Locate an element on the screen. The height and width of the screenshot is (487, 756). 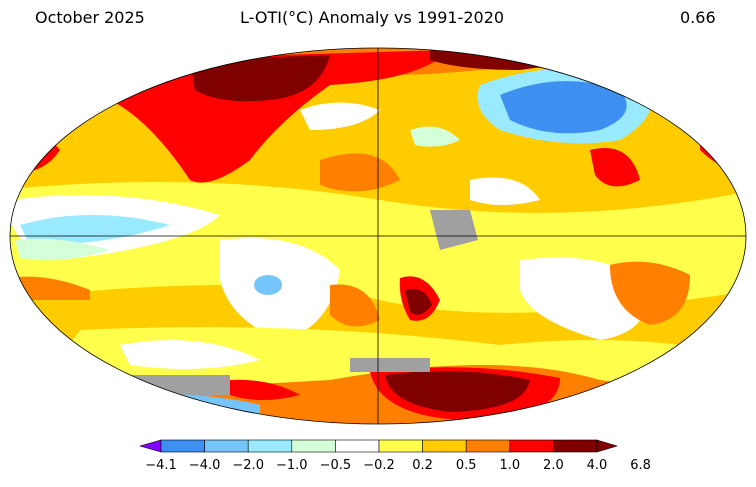
colorbar-tick-label: −0.2 is located at coordinates (379, 465).